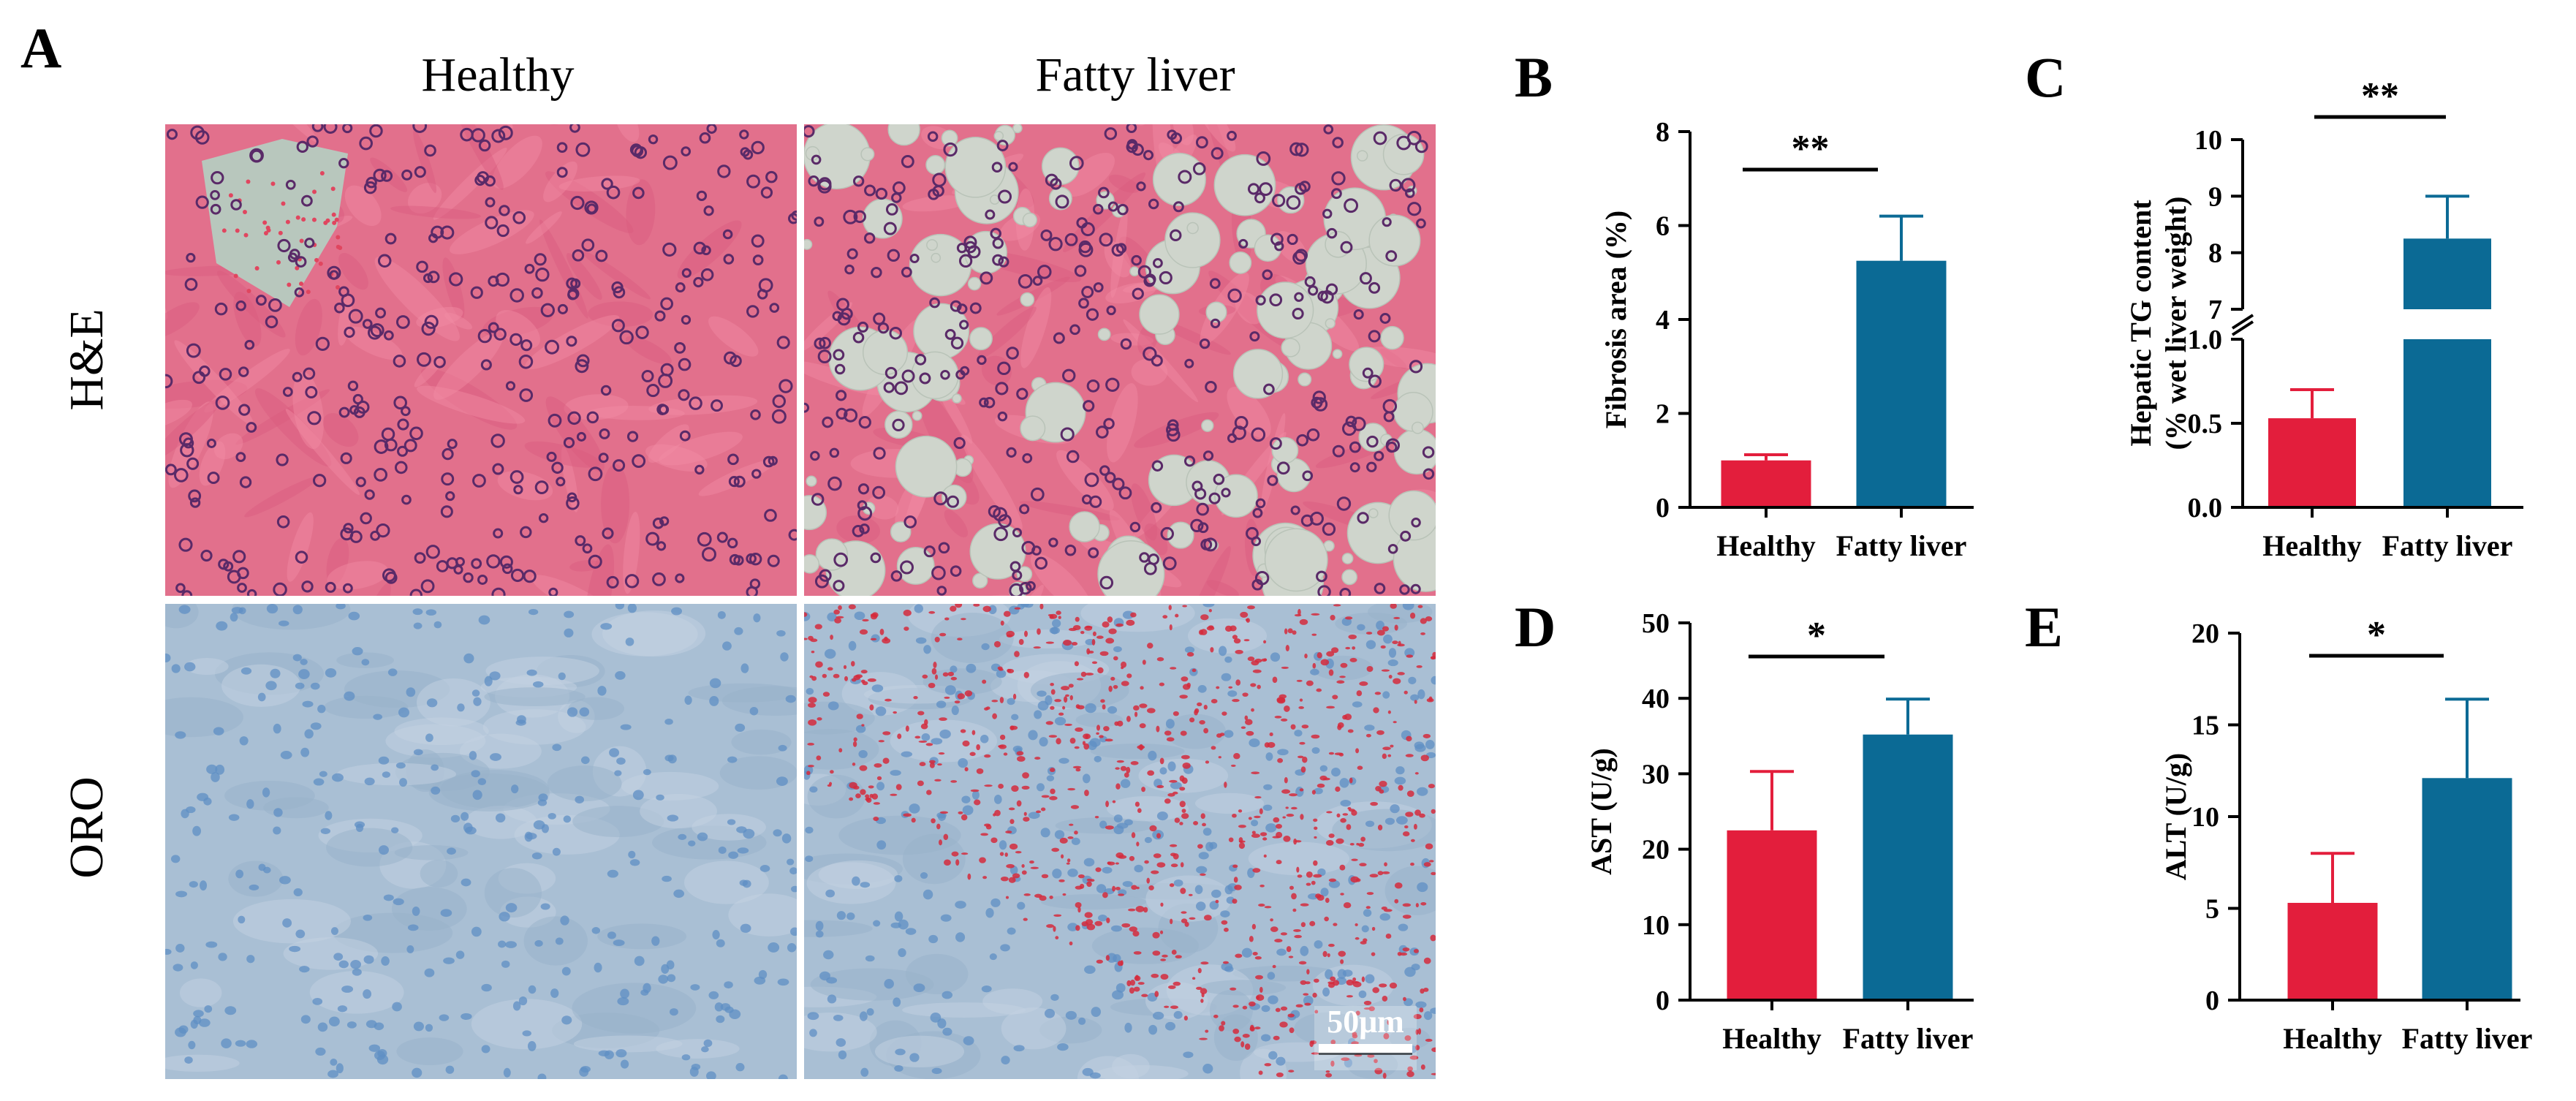  Describe the element at coordinates (1365, 1048) in the screenshot. I see `scale-bar-line` at that location.